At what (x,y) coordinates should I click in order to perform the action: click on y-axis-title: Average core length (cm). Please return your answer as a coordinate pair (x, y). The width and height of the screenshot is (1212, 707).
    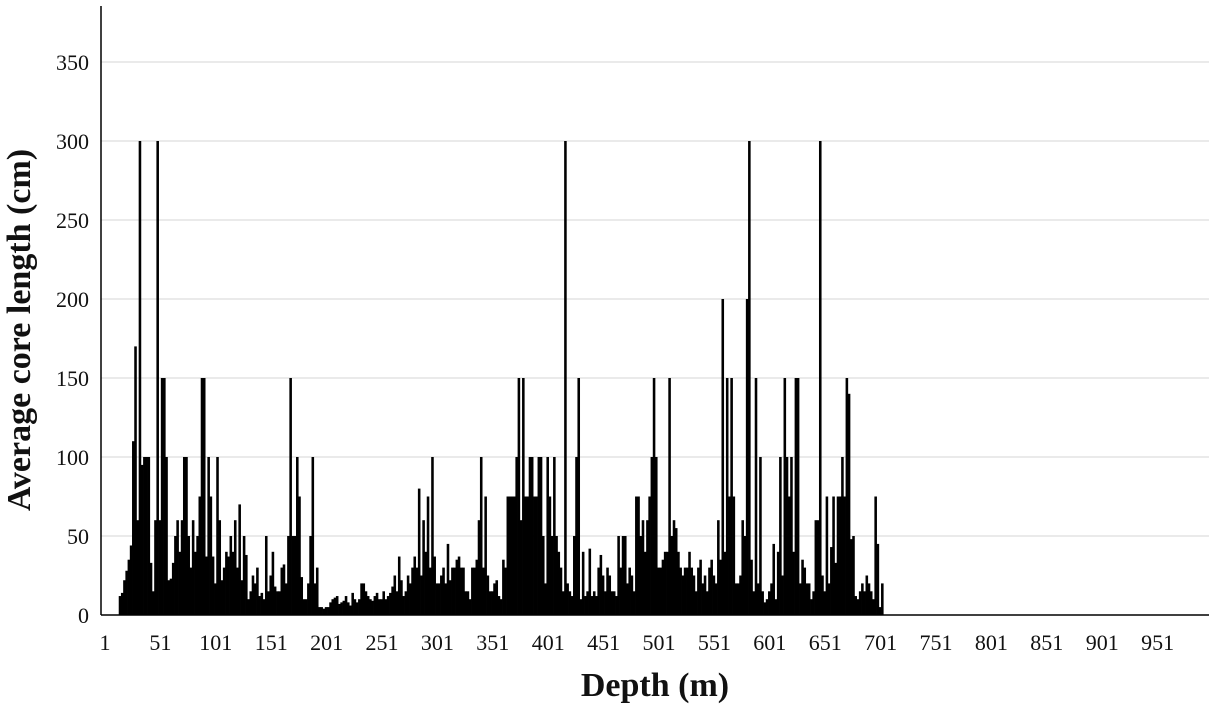
    Looking at the image, I should click on (19, 330).